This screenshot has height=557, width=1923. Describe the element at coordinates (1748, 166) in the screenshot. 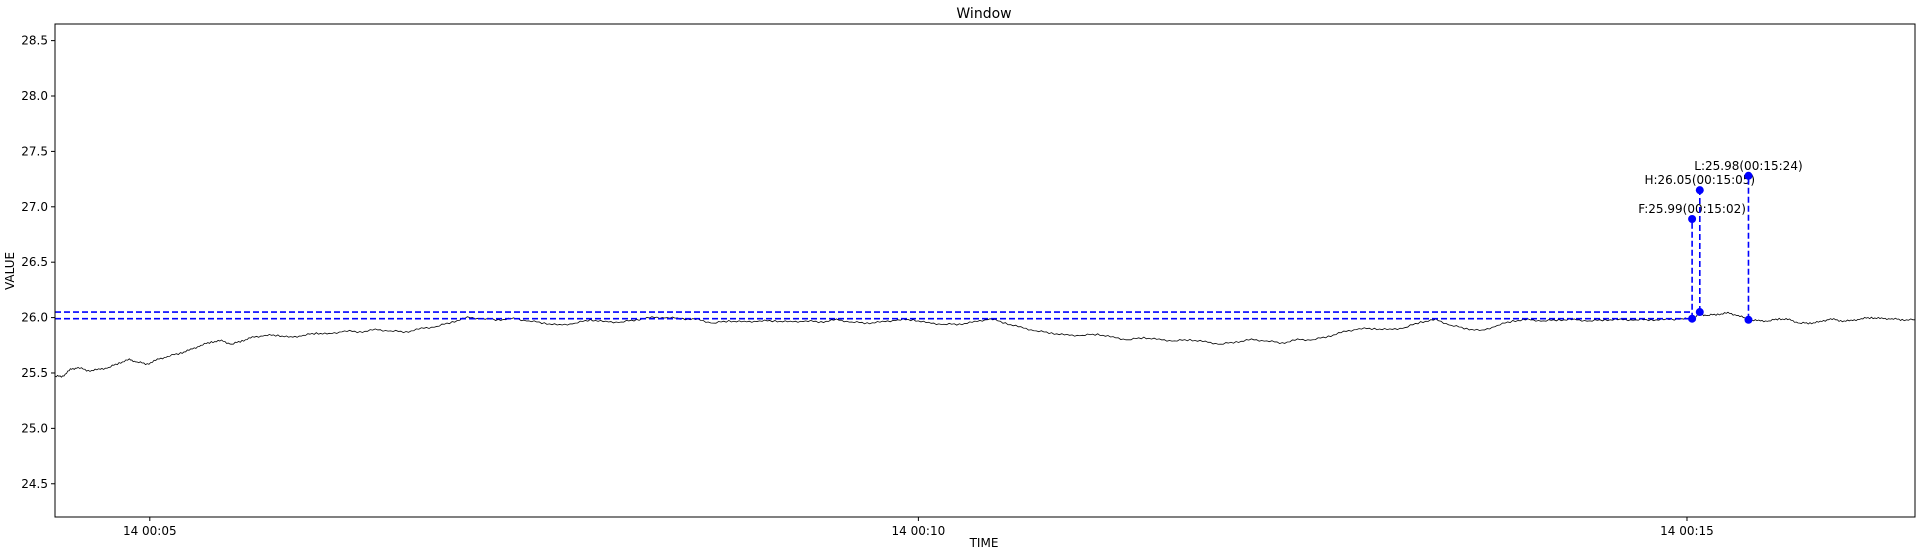

I see `marker-label: L:25.98(00:15:24)` at that location.